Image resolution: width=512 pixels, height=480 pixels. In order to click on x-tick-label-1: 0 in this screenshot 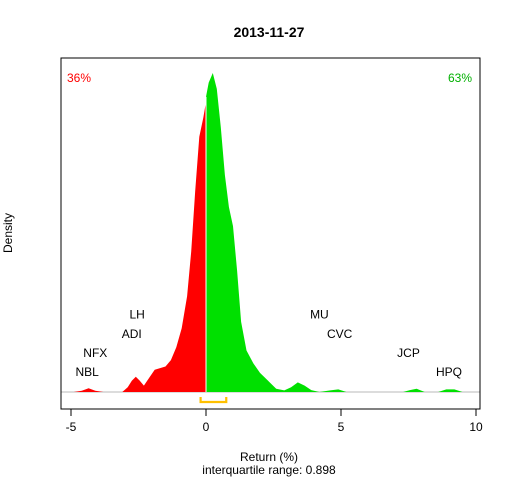, I will do `click(206, 427)`.